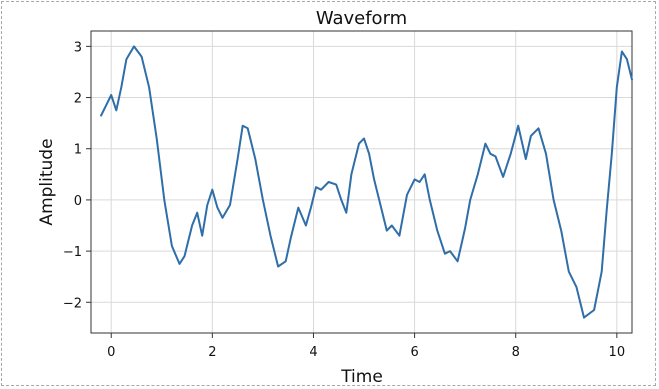 The width and height of the screenshot is (659, 389). I want to click on x-tick-label: 4, so click(313, 352).